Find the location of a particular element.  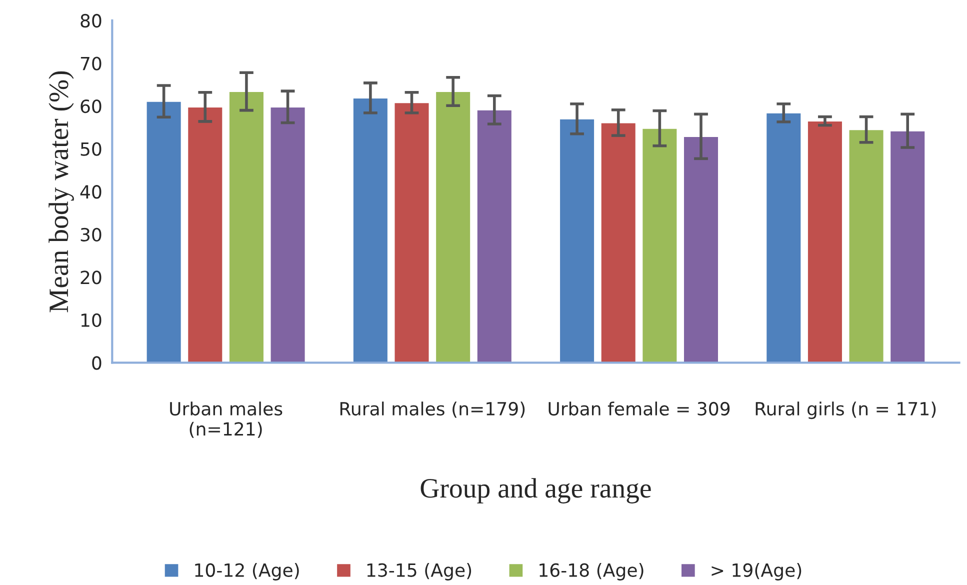

legend-label: > 19(Age) is located at coordinates (757, 571).